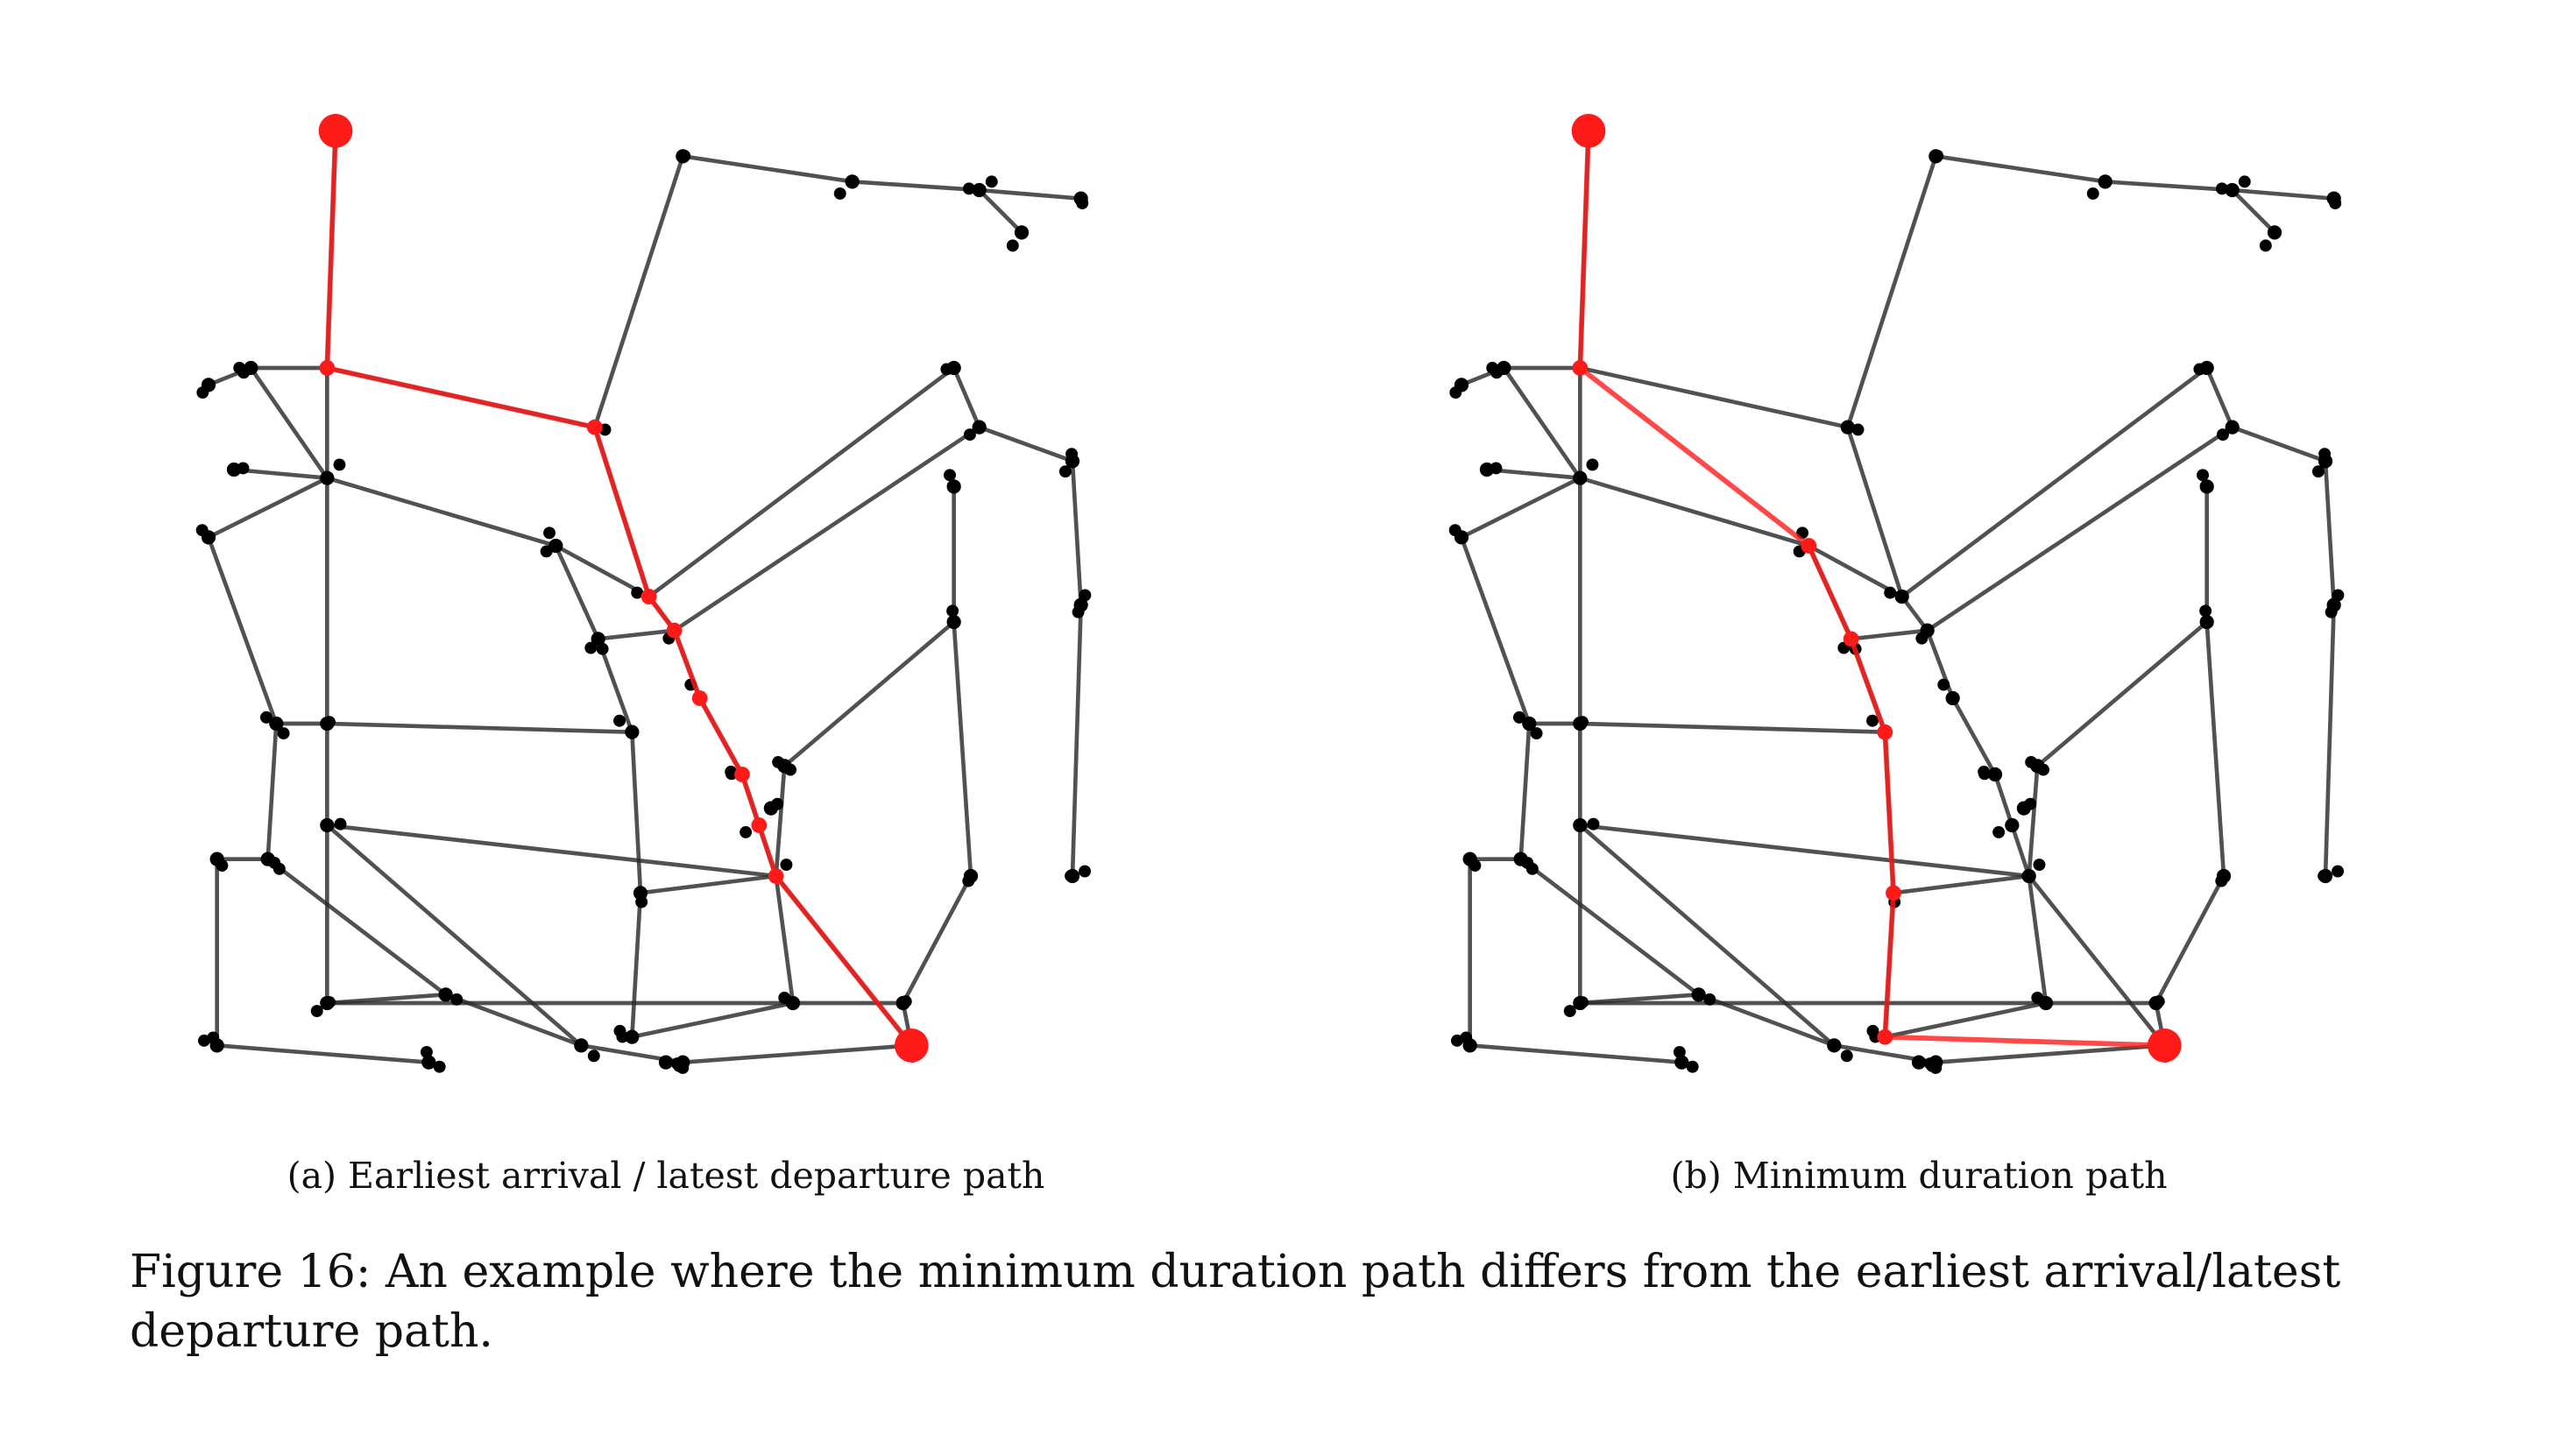 The height and width of the screenshot is (1456, 2569). Describe the element at coordinates (251, 1272) in the screenshot. I see `figure-caption-number: Figure 16:` at that location.